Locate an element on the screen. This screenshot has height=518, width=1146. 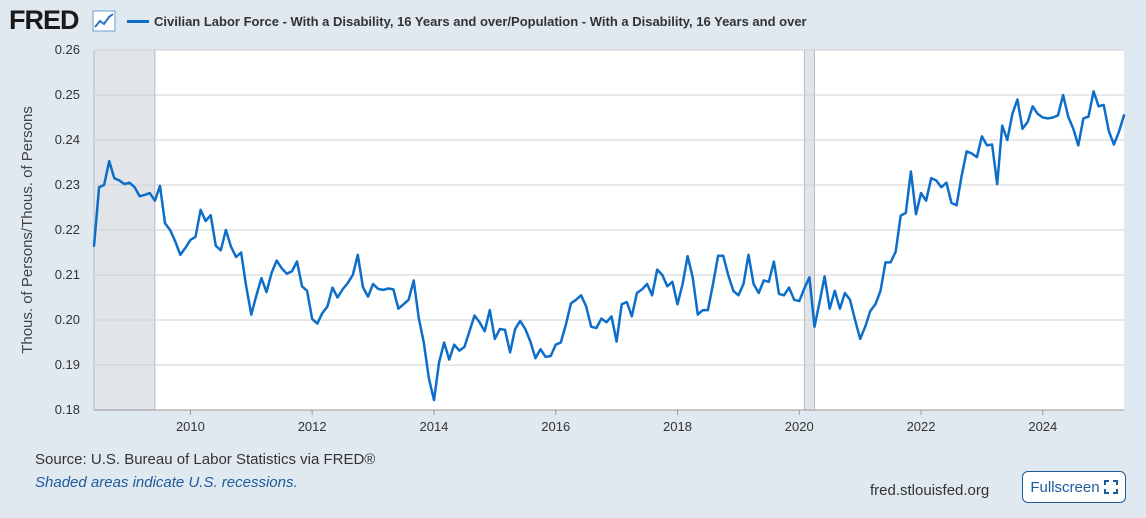
fullscreen-icon is located at coordinates (1110, 487).